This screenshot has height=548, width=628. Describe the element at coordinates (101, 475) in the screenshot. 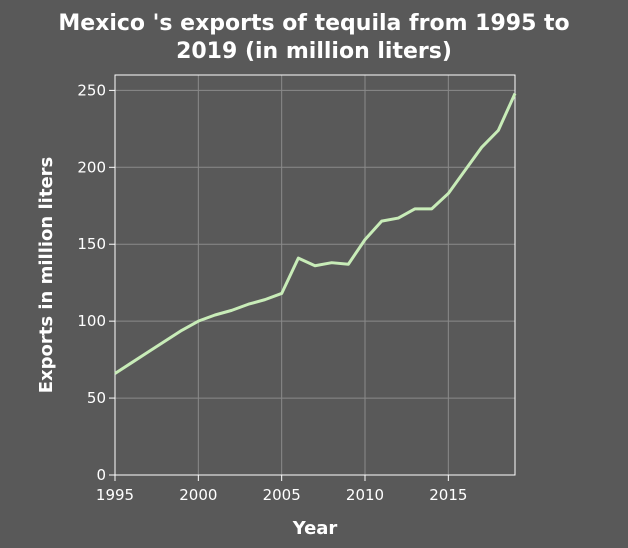

I see `y-tick-label-0: 0` at that location.